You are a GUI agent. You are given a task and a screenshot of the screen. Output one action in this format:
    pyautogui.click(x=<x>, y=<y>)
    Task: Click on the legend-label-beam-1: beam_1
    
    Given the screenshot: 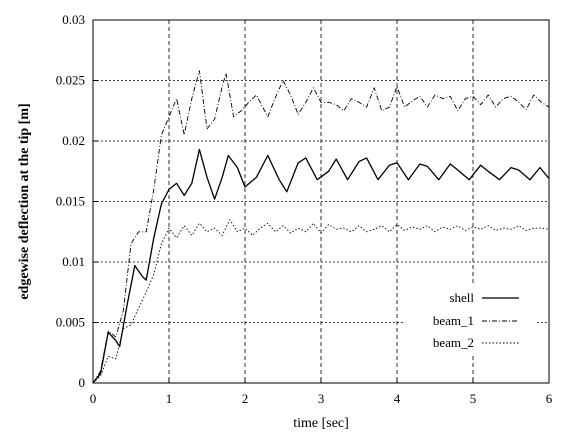 What is the action you would take?
    pyautogui.click(x=453, y=320)
    